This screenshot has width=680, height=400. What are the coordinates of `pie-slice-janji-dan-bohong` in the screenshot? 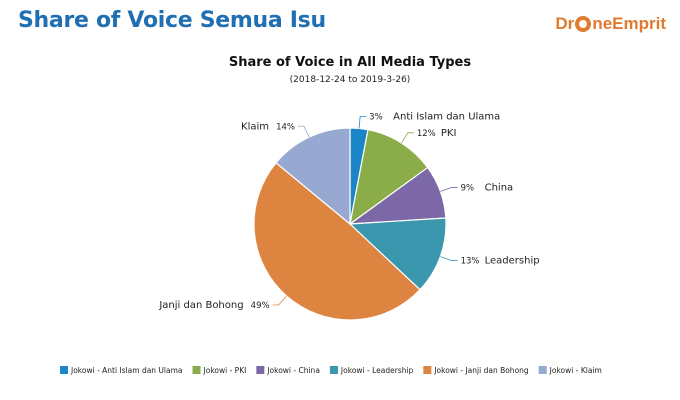 It's located at (337, 241).